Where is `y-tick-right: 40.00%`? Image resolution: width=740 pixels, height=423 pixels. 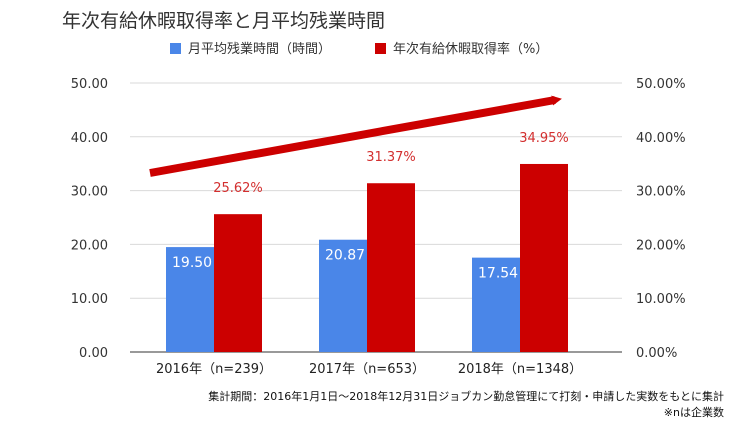
y-tick-right: 40.00% is located at coordinates (661, 138).